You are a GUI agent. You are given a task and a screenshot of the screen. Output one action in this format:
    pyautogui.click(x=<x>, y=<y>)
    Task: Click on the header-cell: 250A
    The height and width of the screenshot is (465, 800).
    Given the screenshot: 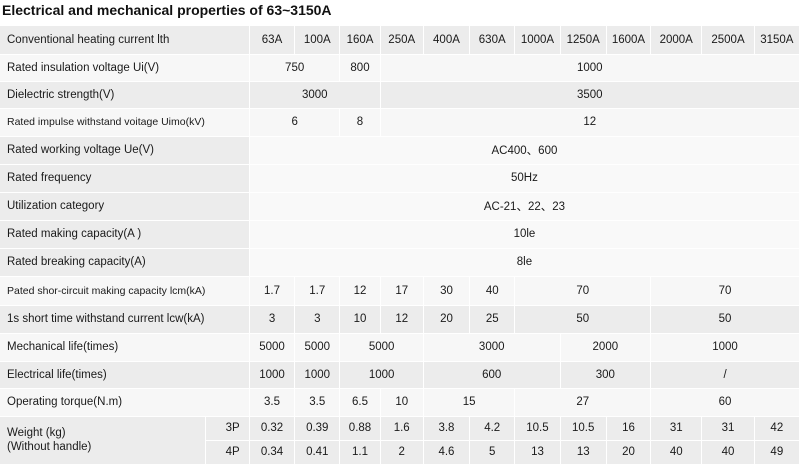 What is the action you would take?
    pyautogui.click(x=402, y=40)
    